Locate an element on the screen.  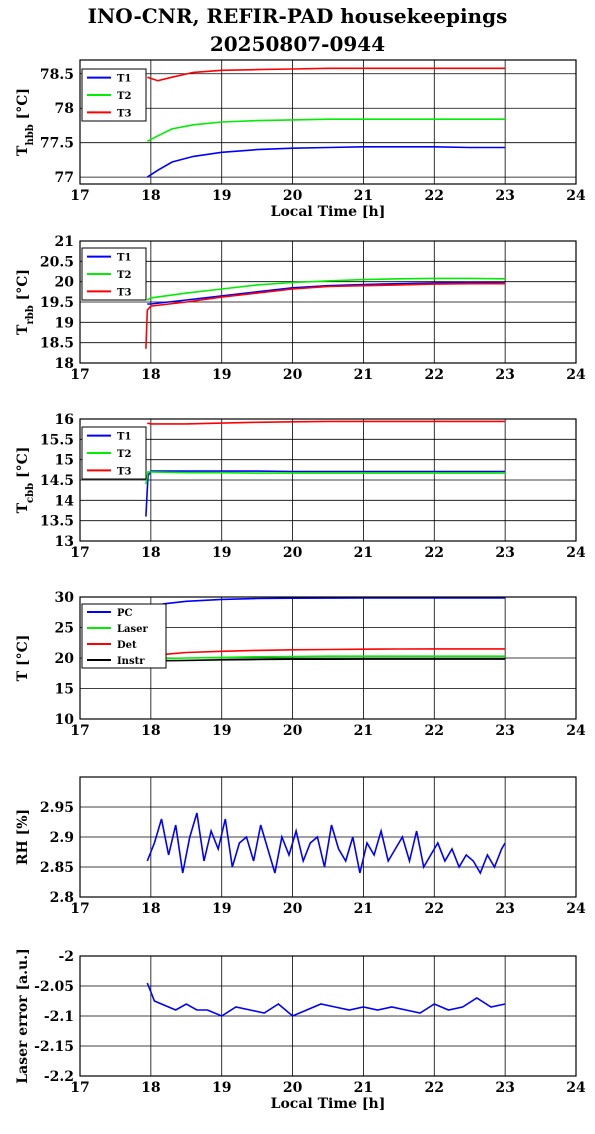
series-line-instr is located at coordinates (326, 660).